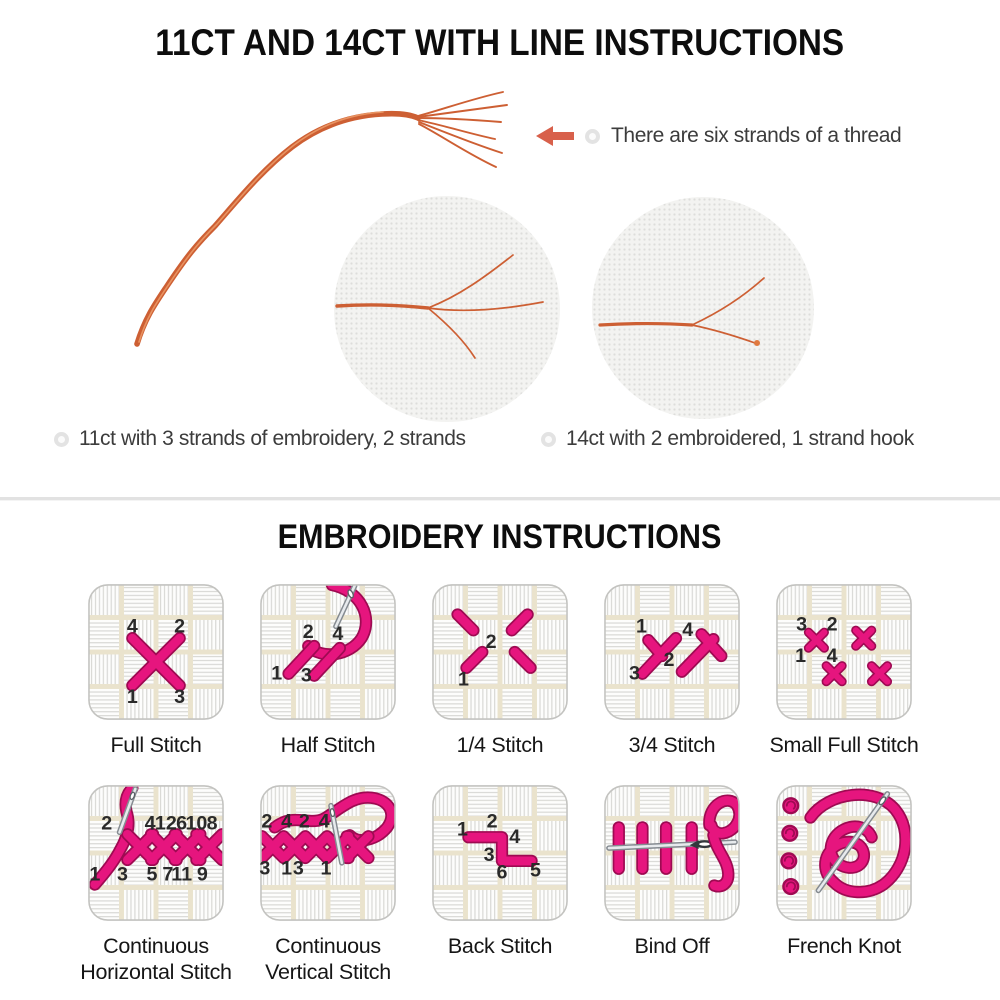  I want to click on continuous-vertical-diagram: 2 4 2 4 3 1 3 1, so click(327, 853).